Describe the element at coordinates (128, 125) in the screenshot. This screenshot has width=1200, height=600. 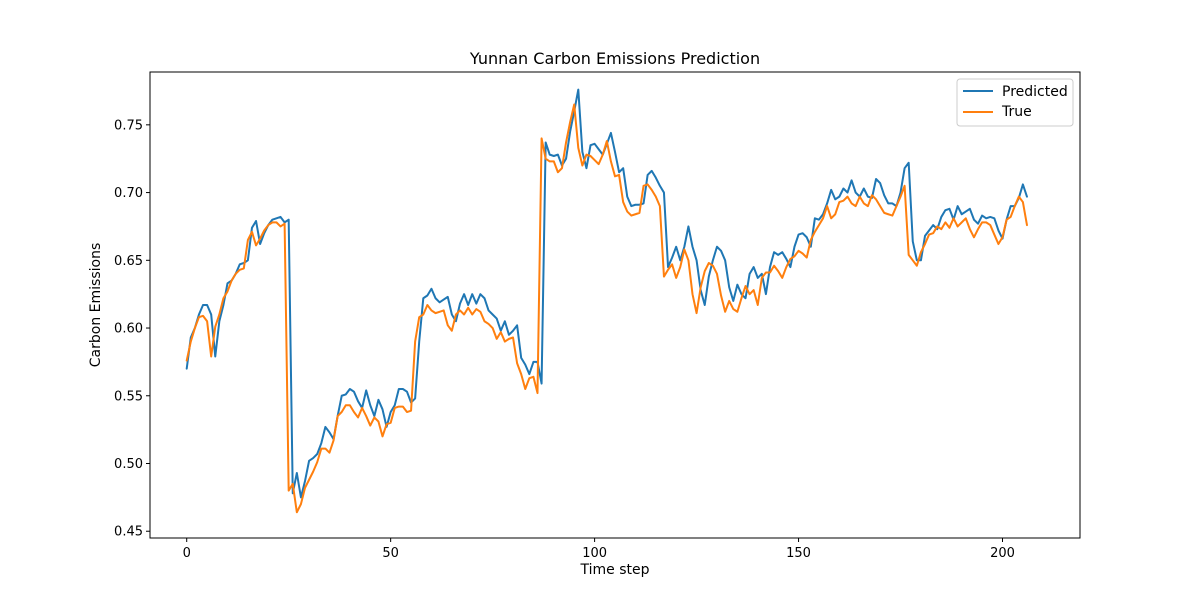
I see `y-tick-label: 0.75` at that location.